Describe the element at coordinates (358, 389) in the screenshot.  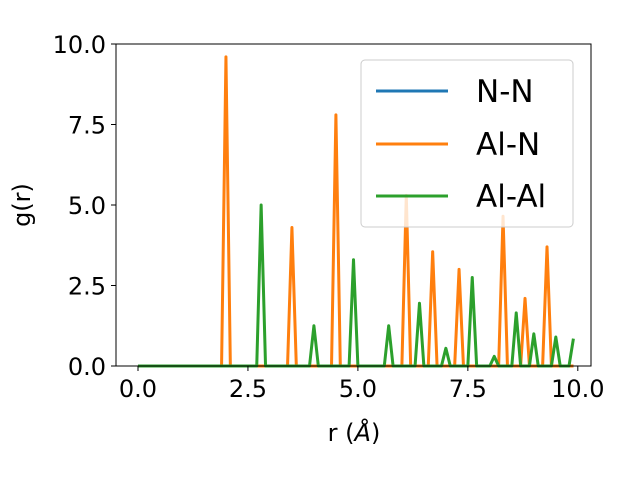
I see `x-tick-label: 5.0` at that location.